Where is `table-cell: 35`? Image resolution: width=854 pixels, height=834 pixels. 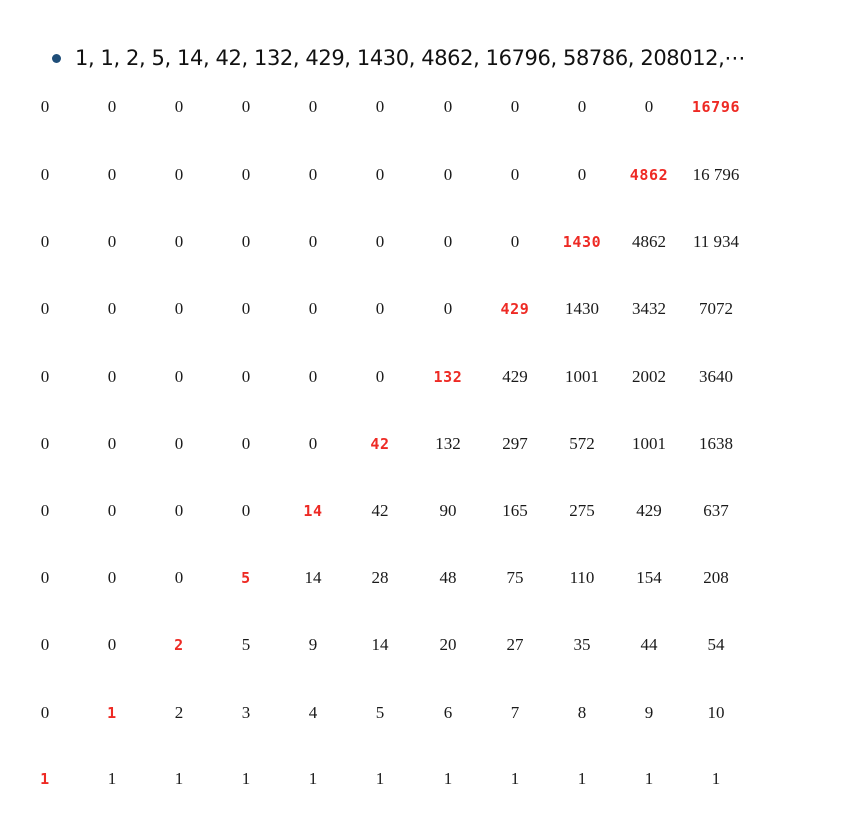
table-cell: 35 is located at coordinates (582, 644).